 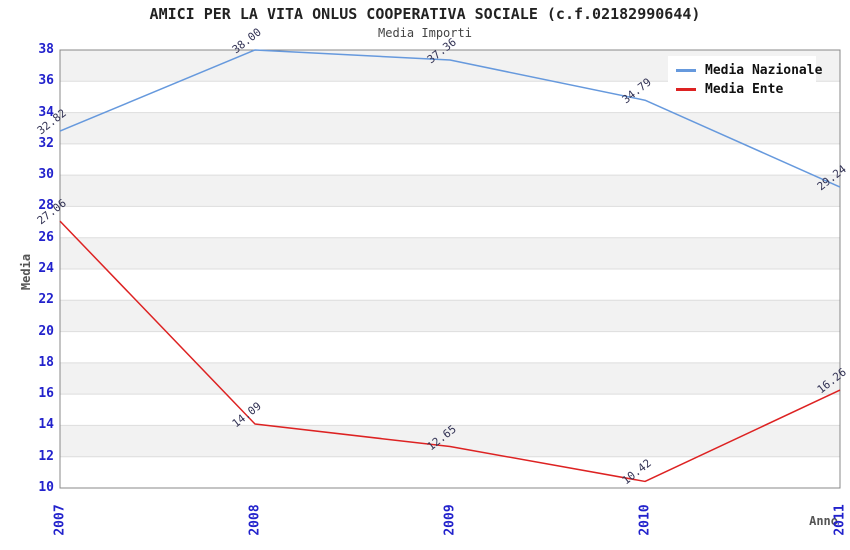 I want to click on y-tick-label: 10, so click(x=46, y=487).